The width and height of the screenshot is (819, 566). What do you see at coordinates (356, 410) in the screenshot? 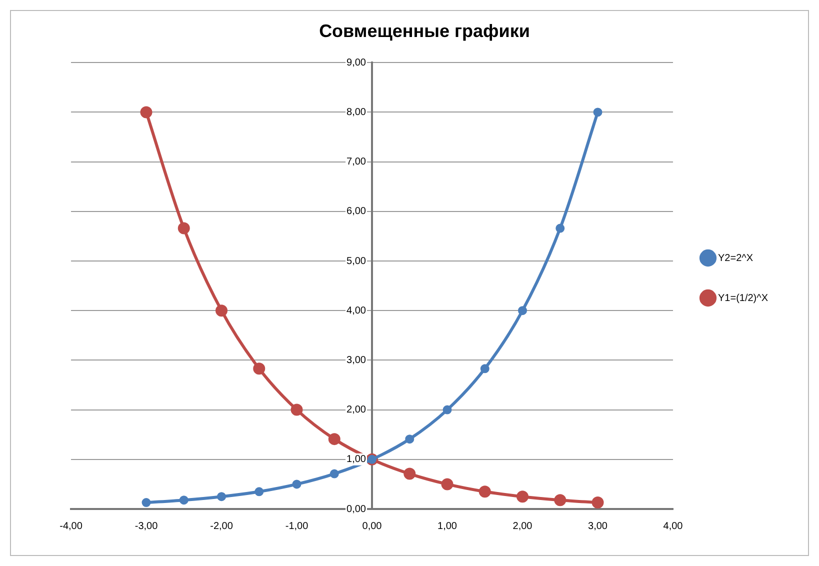
I see `y-tick-label: 2,00` at bounding box center [356, 410].